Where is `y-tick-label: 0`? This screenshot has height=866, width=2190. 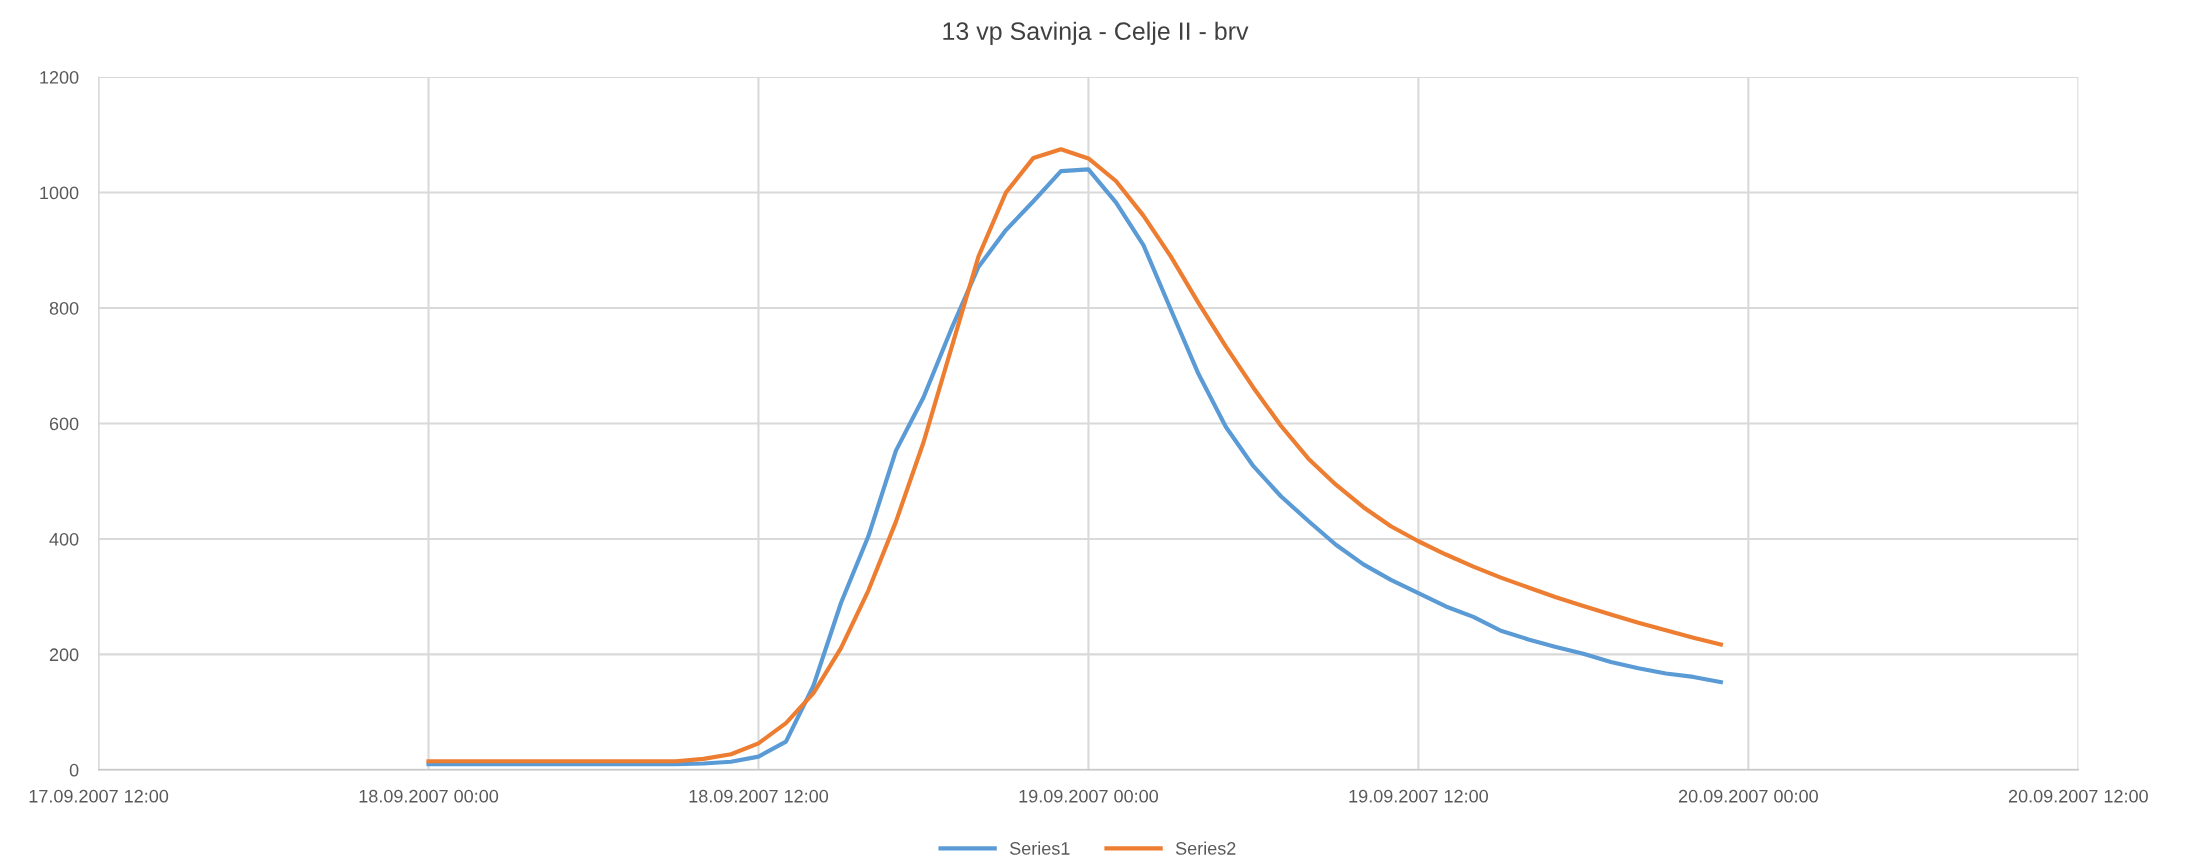 y-tick-label: 0 is located at coordinates (74, 770).